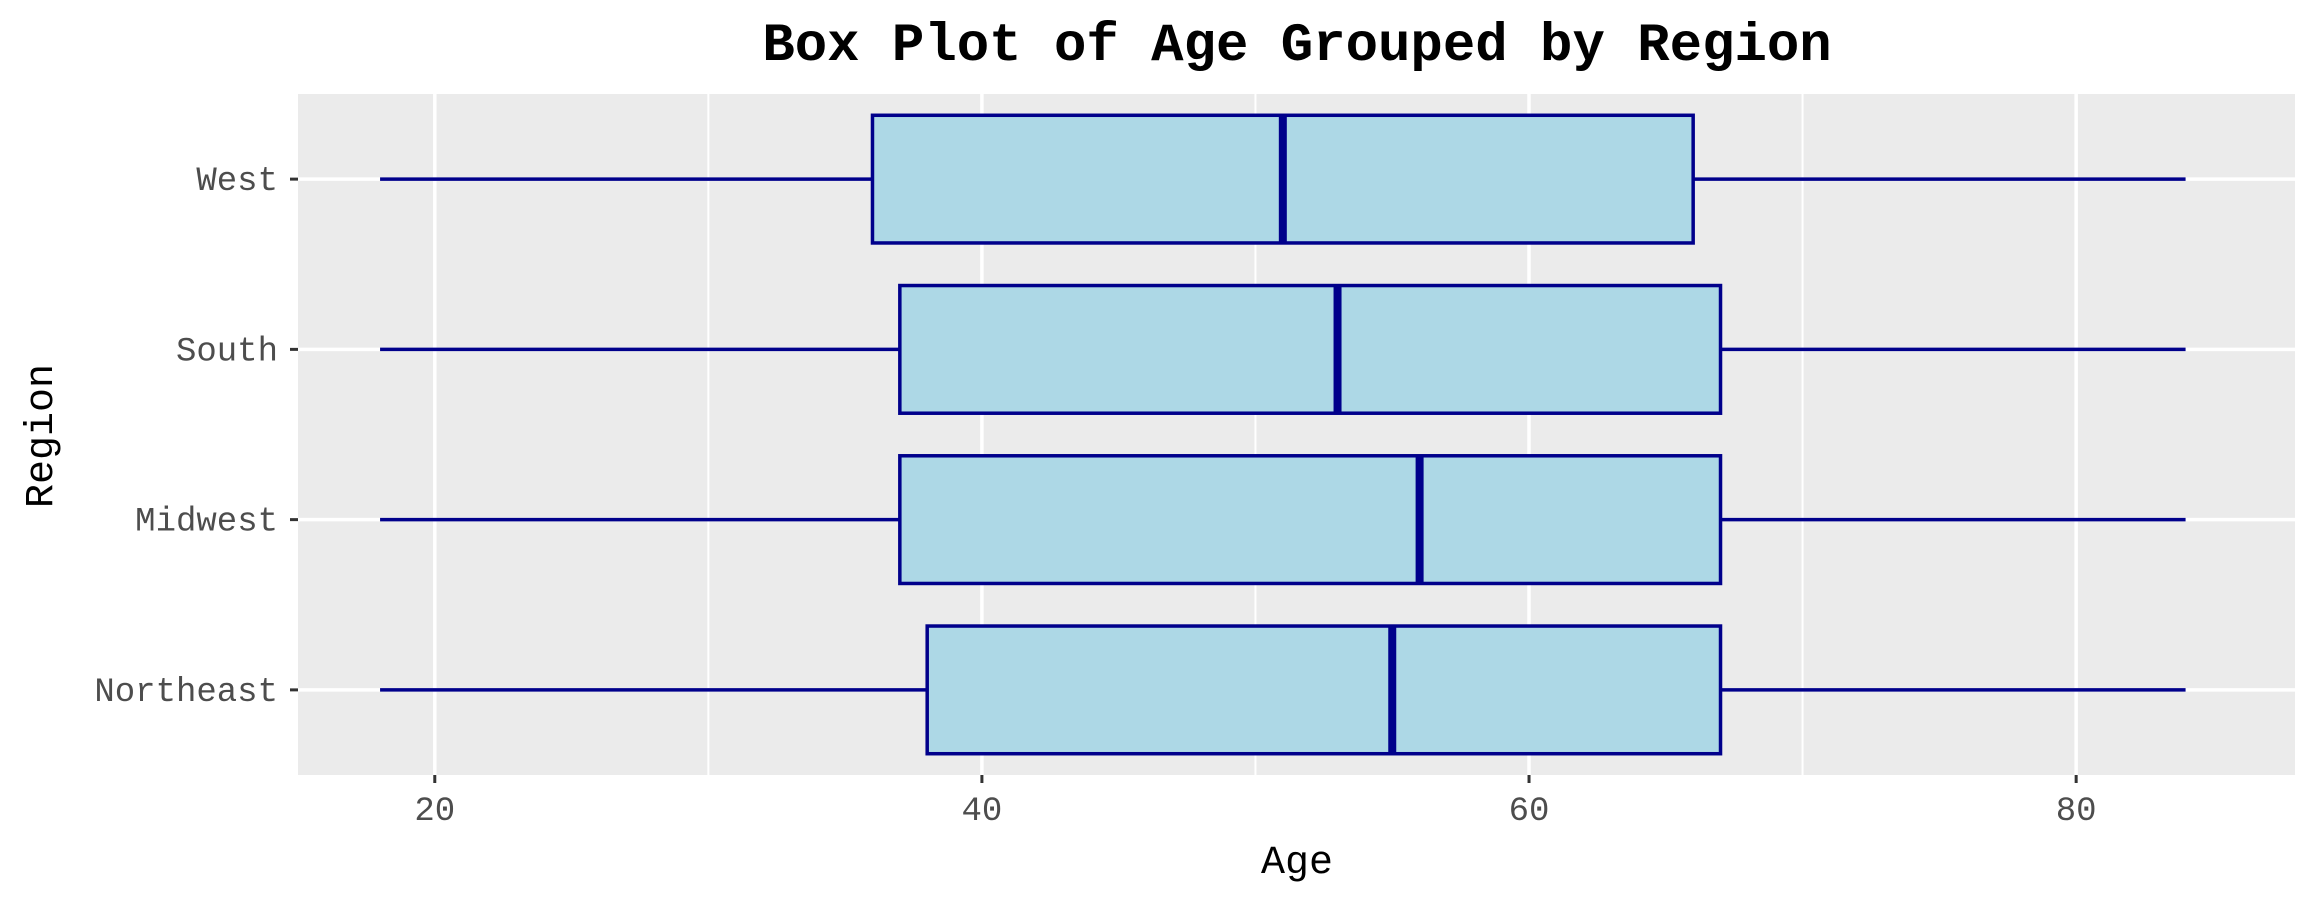 The width and height of the screenshot is (2310, 900). I want to click on box-south, so click(1283, 349).